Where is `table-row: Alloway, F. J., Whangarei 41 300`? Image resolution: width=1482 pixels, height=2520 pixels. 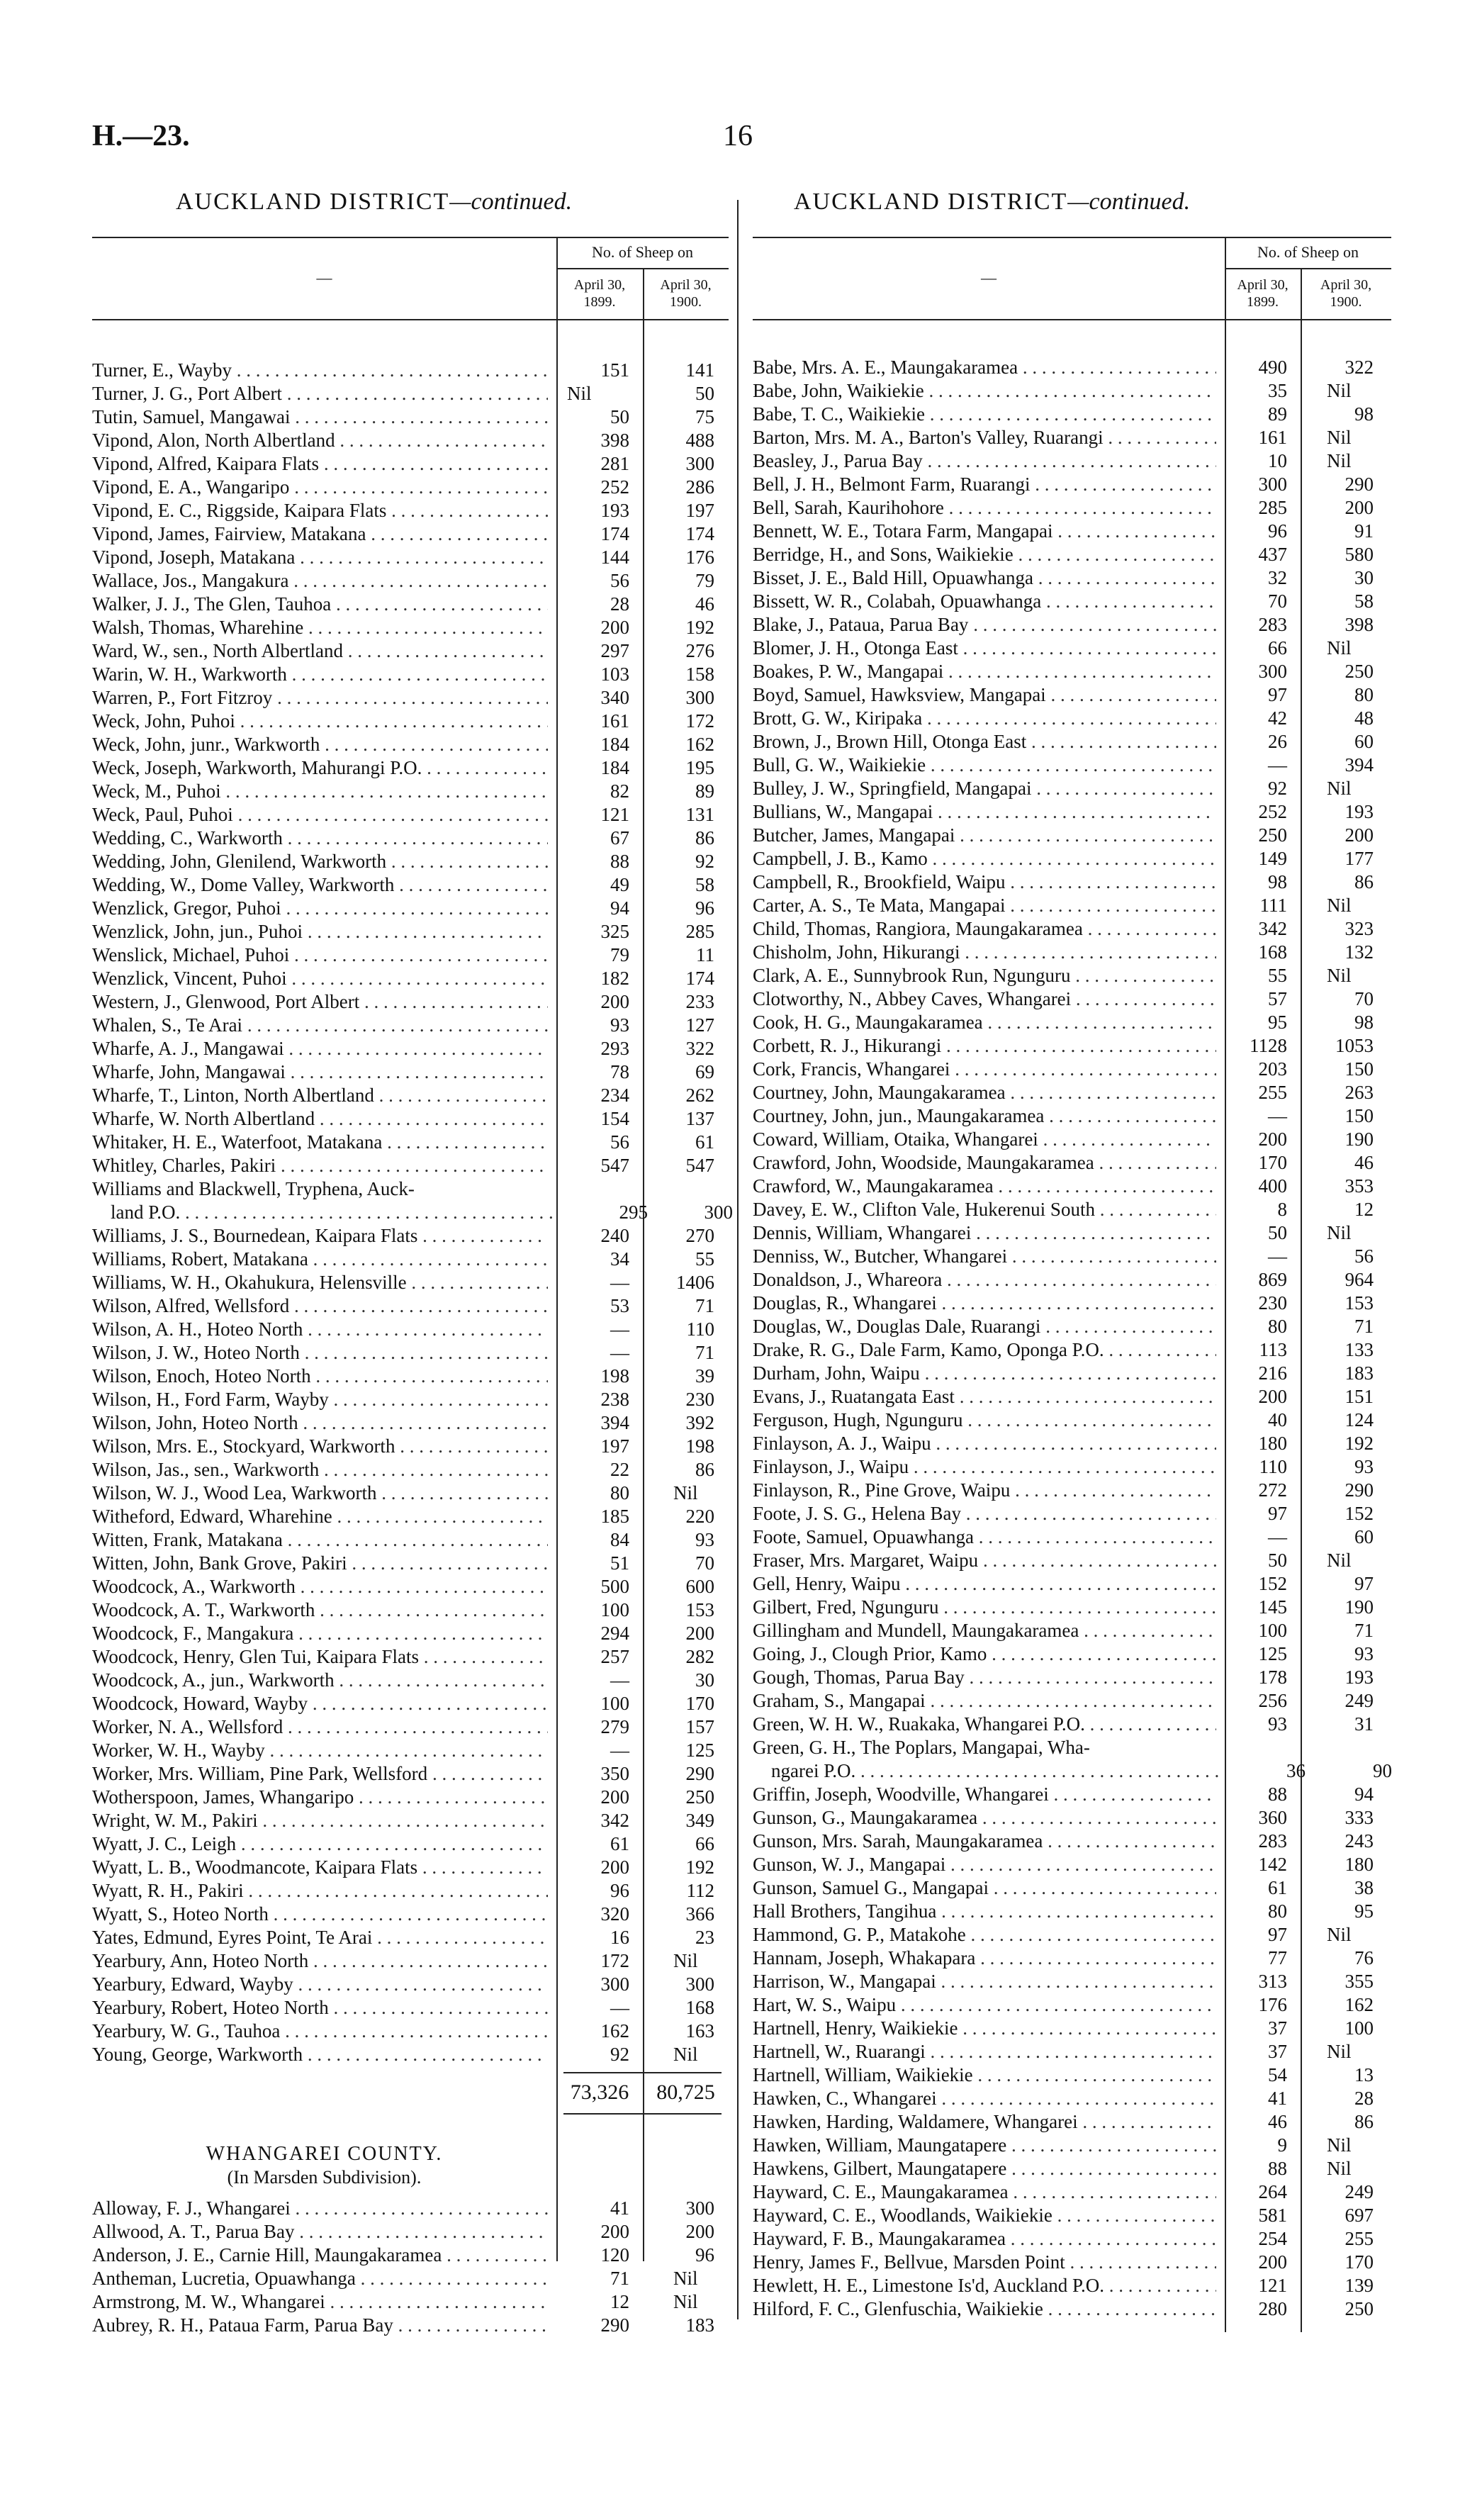 table-row: Alloway, F. J., Whangarei 41 300 is located at coordinates (410, 2208).